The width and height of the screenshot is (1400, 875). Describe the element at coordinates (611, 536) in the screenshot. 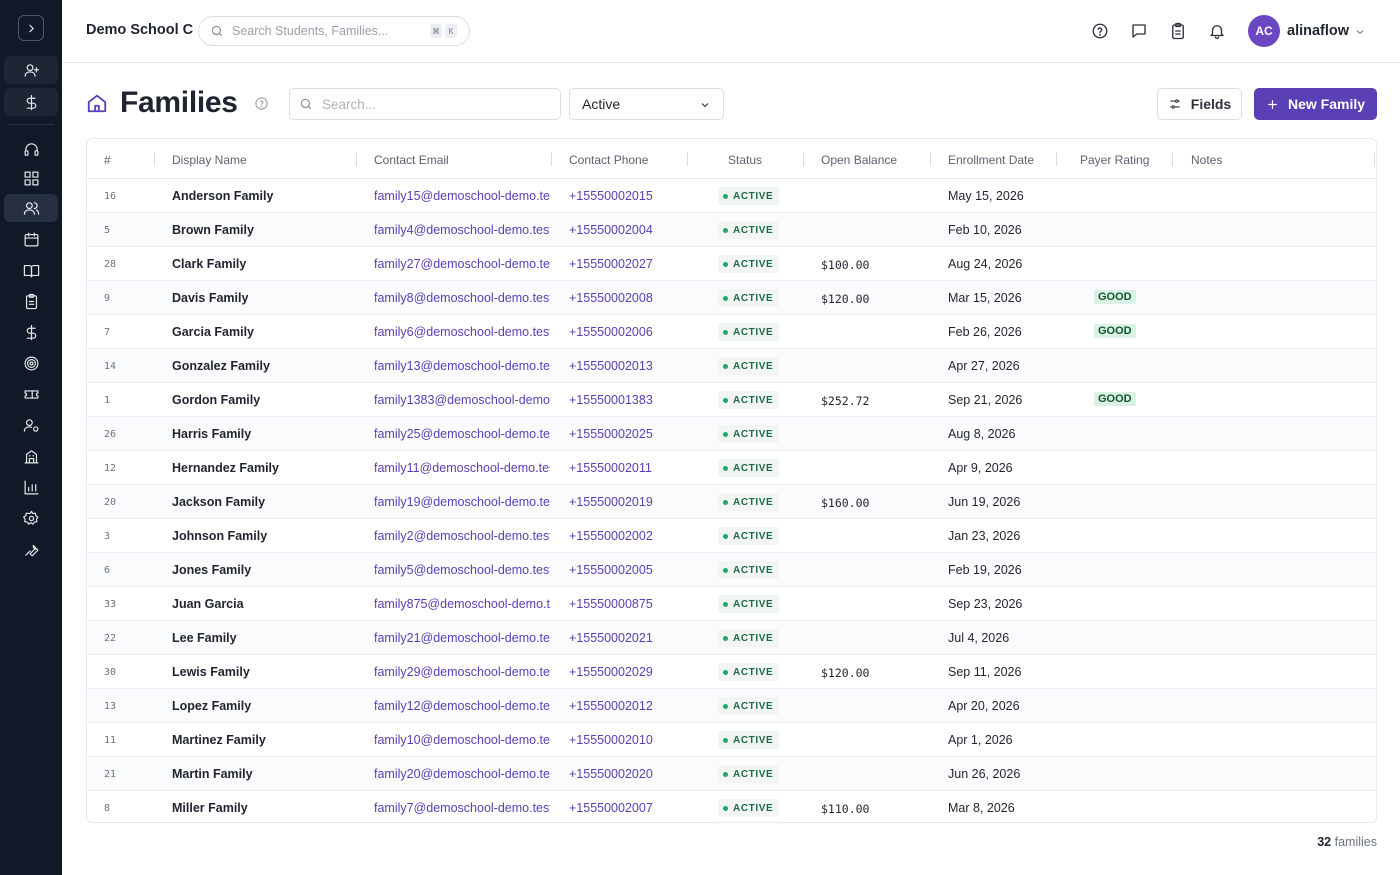

I see `contact-phone-link: +15550002002` at that location.